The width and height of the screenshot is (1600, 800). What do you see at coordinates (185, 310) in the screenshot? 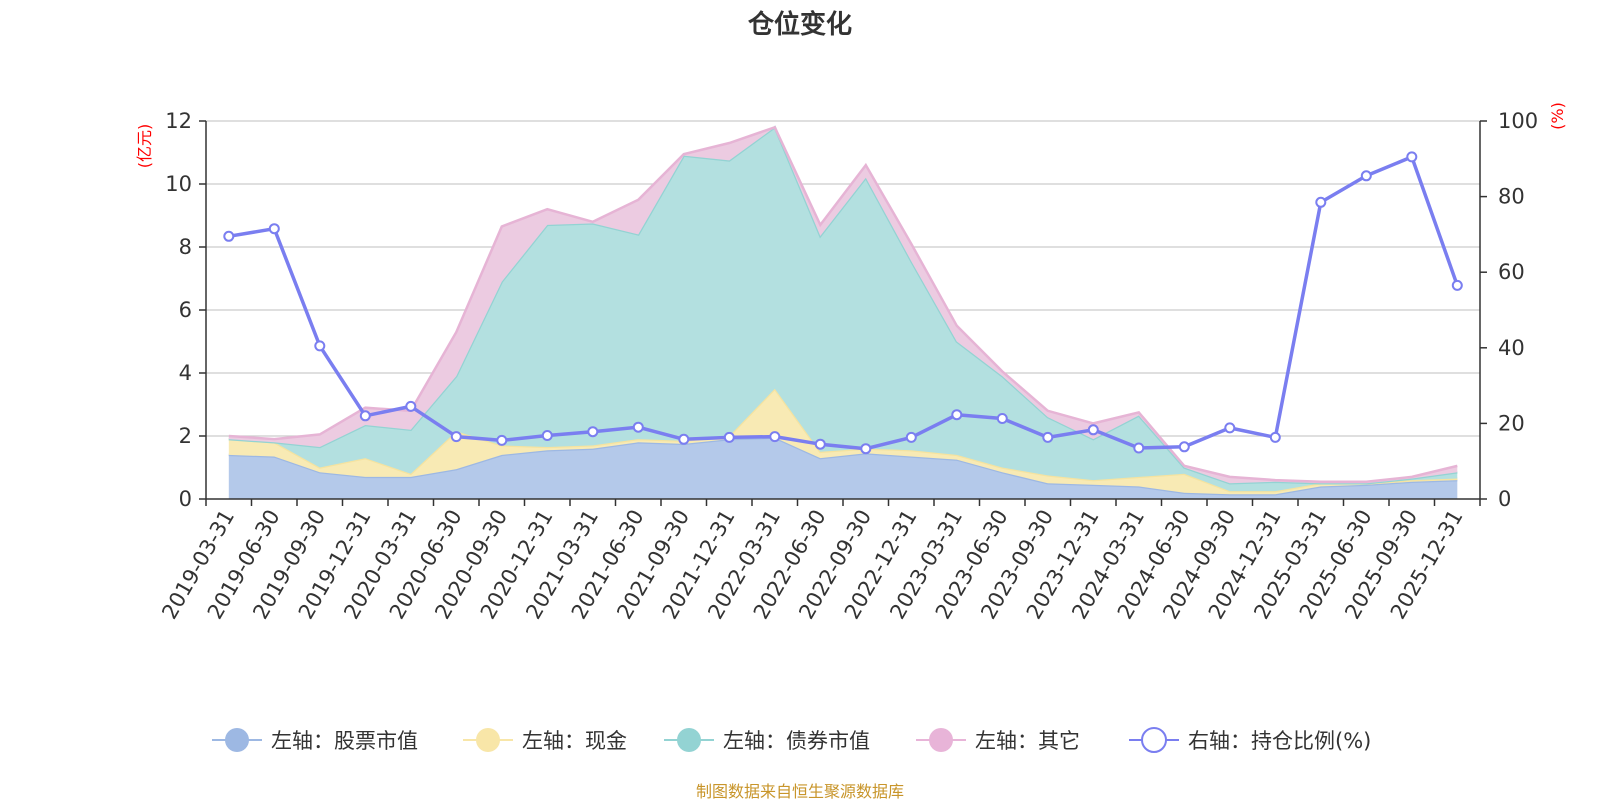
I see `left-axis-tick-label: 6` at bounding box center [185, 310].